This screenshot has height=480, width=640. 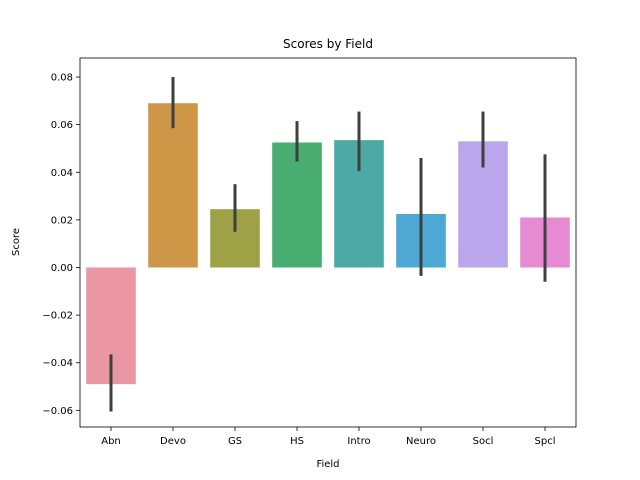 I want to click on y-tick-label: 0.08, so click(x=62, y=78).